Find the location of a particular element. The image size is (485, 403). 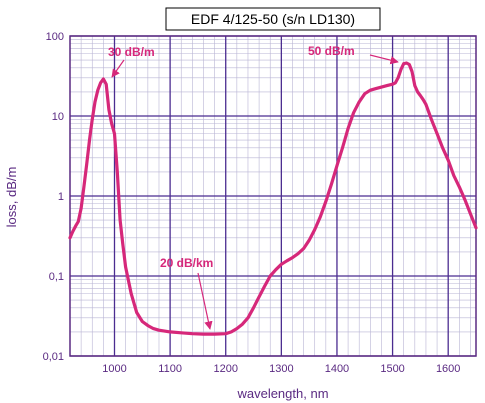

chart-title: EDF 4/125-50 (s/n LD130) is located at coordinates (273, 19).